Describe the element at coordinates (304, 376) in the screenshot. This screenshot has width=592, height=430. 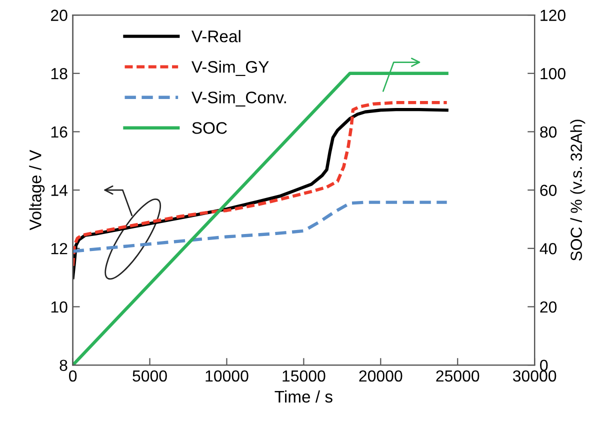
I see `x-tick-label: 15000` at that location.